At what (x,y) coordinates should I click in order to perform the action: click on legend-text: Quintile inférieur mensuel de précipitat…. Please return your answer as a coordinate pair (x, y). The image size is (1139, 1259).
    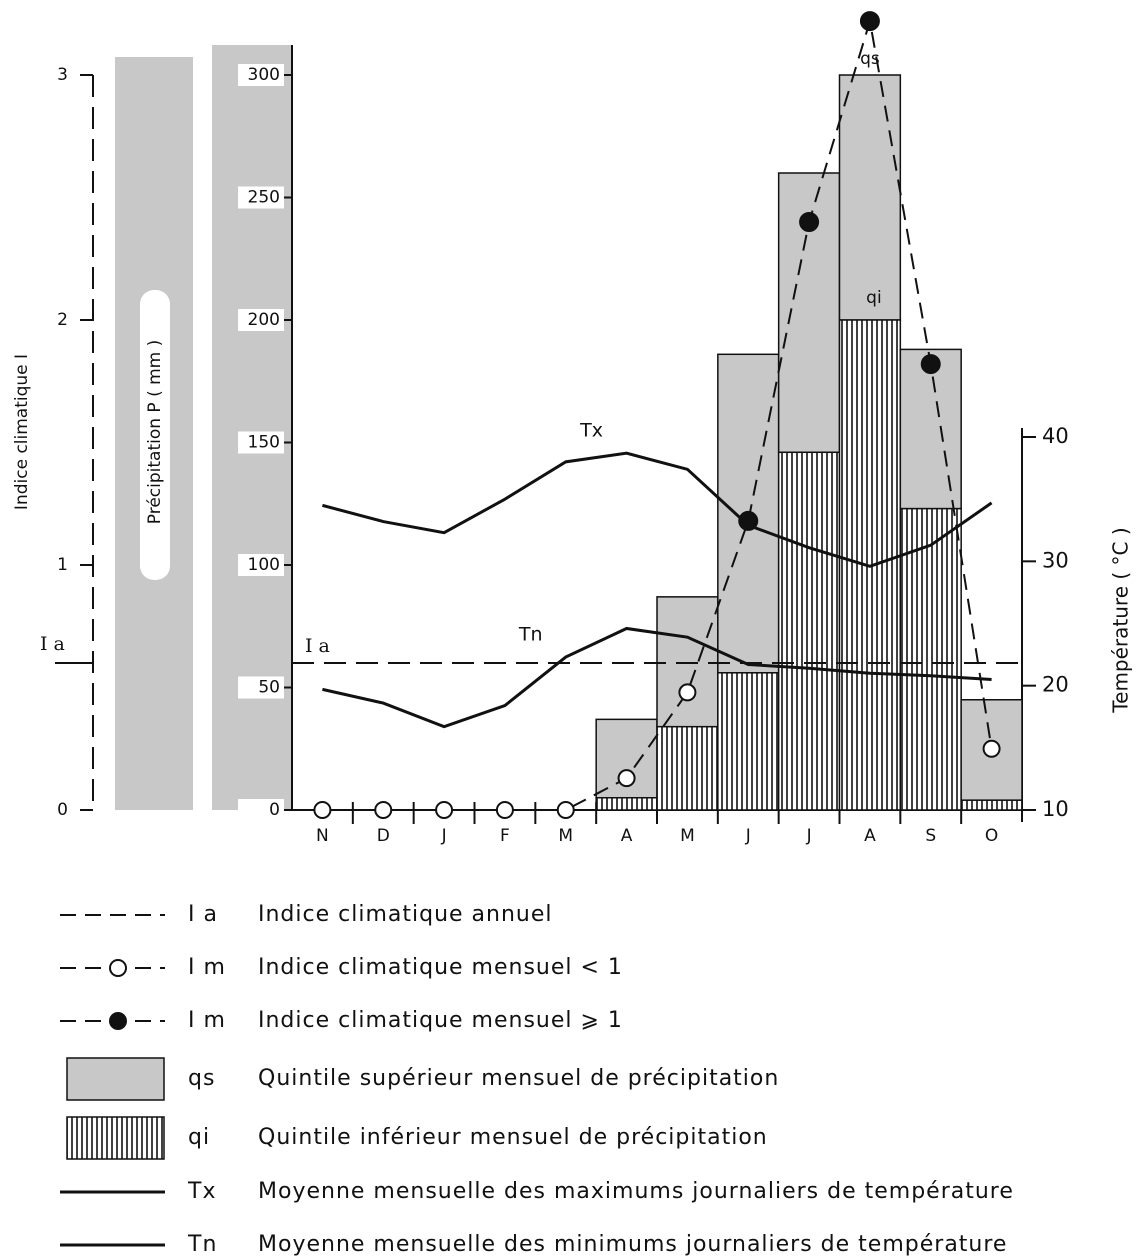
    Looking at the image, I should click on (513, 1137).